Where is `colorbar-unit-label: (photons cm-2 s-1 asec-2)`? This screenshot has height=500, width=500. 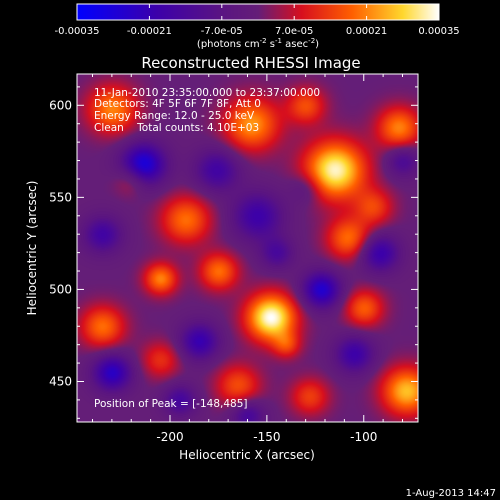
colorbar-unit-label: (photons cm-2 s-1 asec-2) is located at coordinates (258, 43).